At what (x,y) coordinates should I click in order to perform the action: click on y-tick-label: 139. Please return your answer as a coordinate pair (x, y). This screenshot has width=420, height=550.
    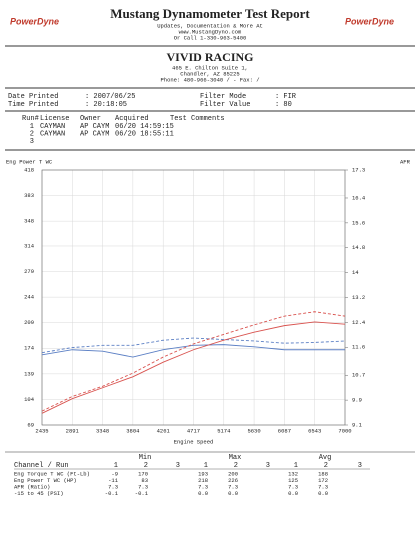
    Looking at the image, I should click on (29, 373).